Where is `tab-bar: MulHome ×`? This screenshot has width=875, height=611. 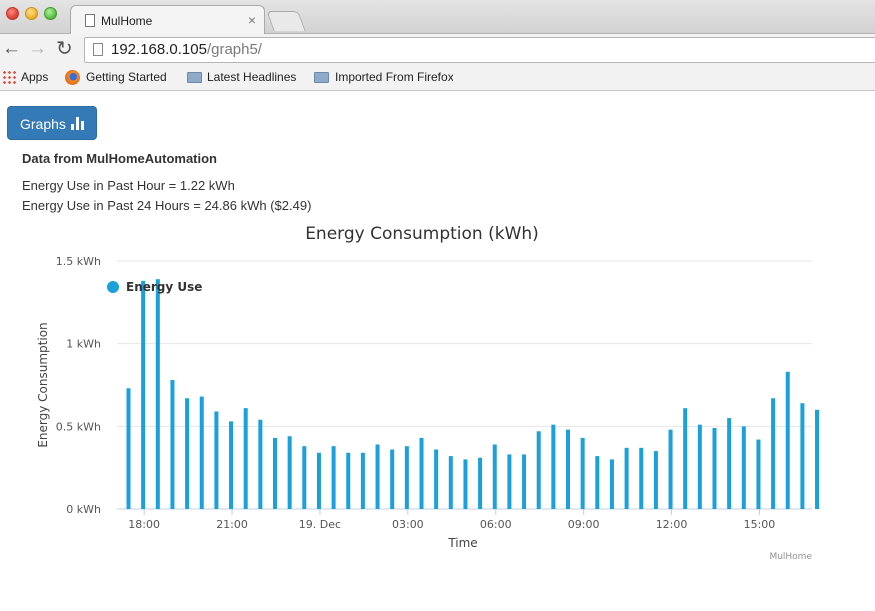 tab-bar: MulHome × is located at coordinates (437, 17).